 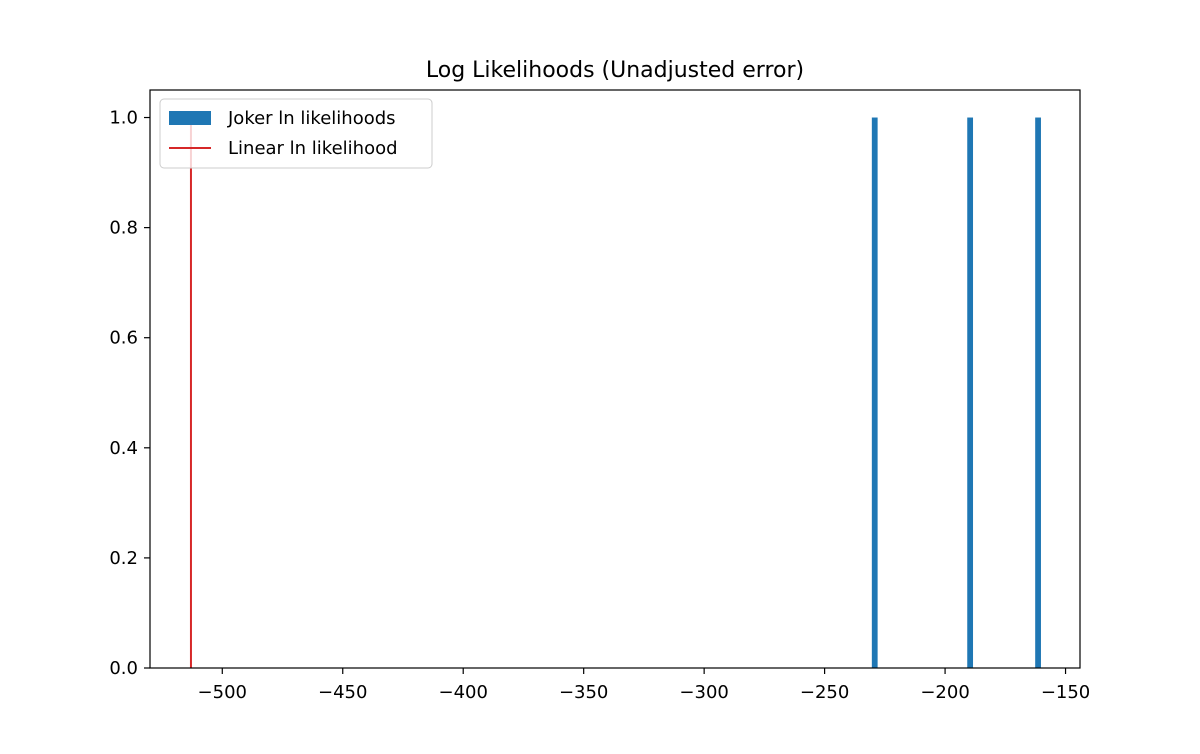 I want to click on y-tick-label: 0.2, so click(x=123, y=558).